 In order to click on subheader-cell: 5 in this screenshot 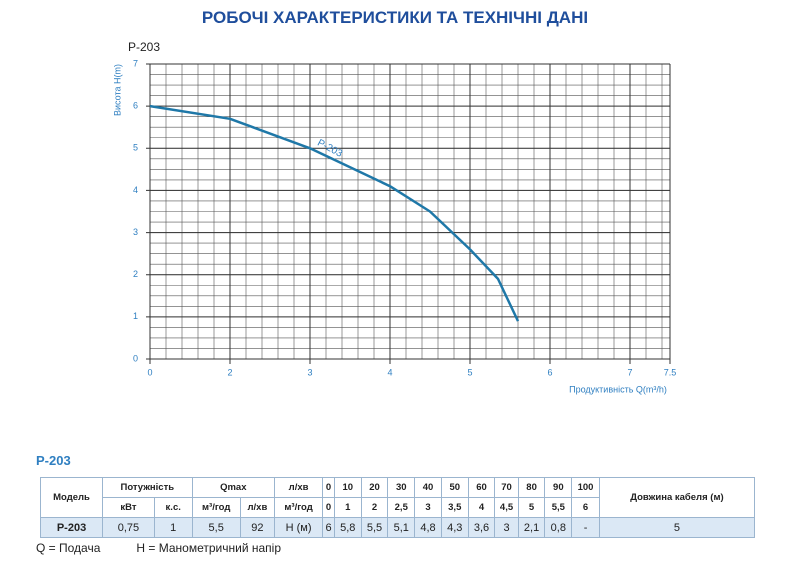, I will do `click(531, 507)`.